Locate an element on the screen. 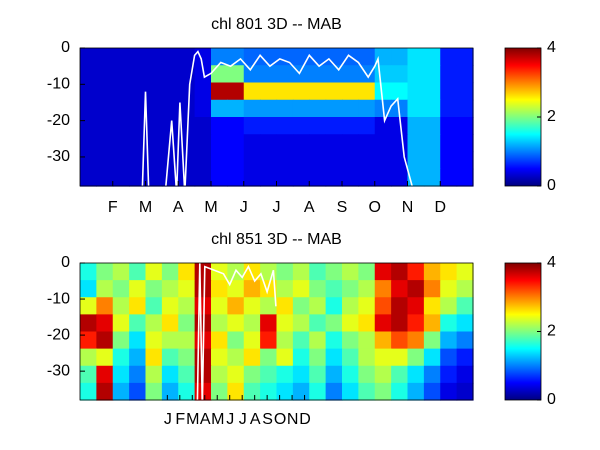  x-tick-label: D is located at coordinates (304, 419).